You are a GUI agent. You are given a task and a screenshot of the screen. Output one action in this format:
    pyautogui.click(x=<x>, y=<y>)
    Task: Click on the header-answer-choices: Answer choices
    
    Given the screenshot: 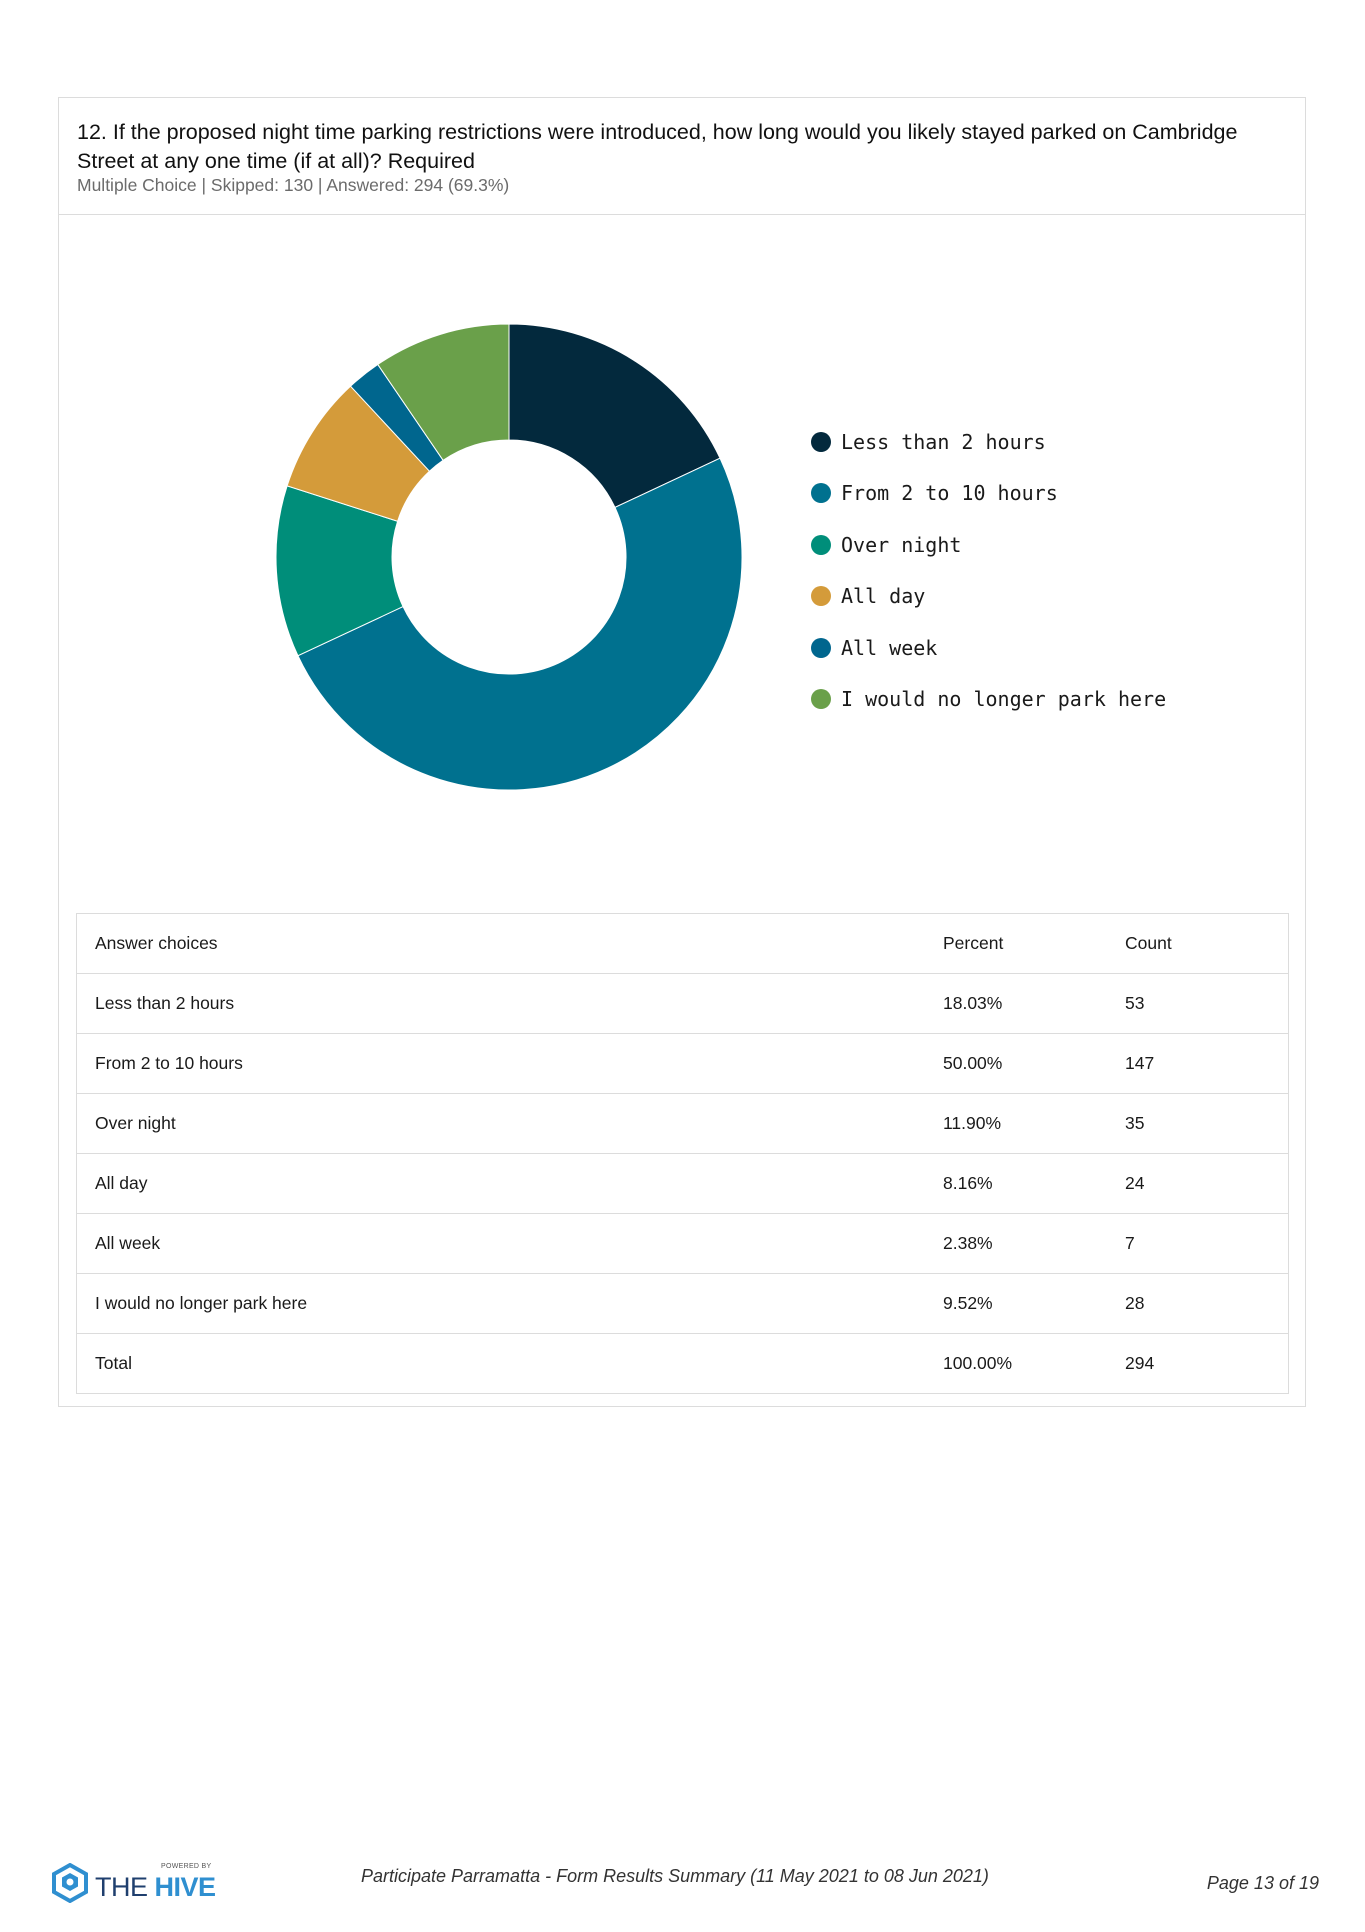 What is the action you would take?
    pyautogui.click(x=500, y=943)
    